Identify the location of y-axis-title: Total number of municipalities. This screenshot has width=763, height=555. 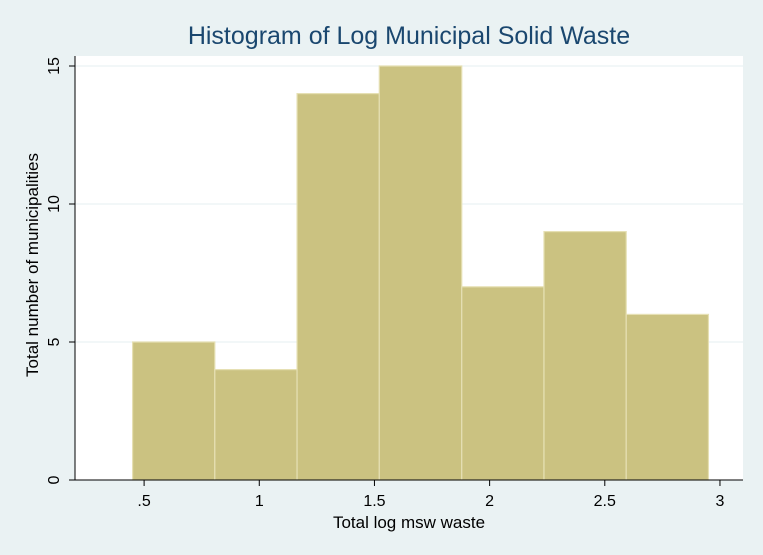
(32, 265).